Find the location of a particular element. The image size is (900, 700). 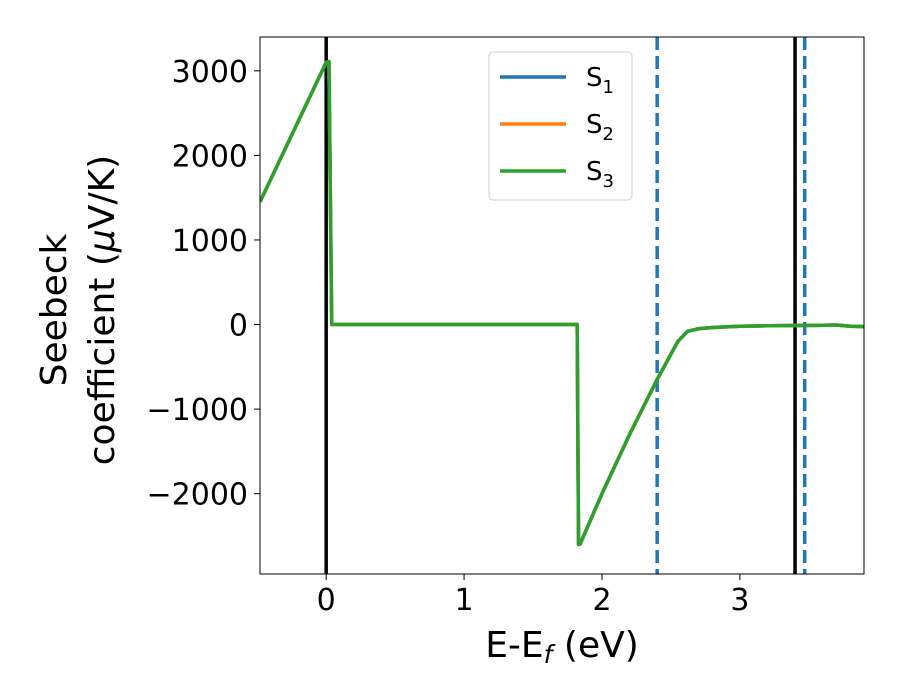

y-tick-label: −2000 is located at coordinates (197, 495).